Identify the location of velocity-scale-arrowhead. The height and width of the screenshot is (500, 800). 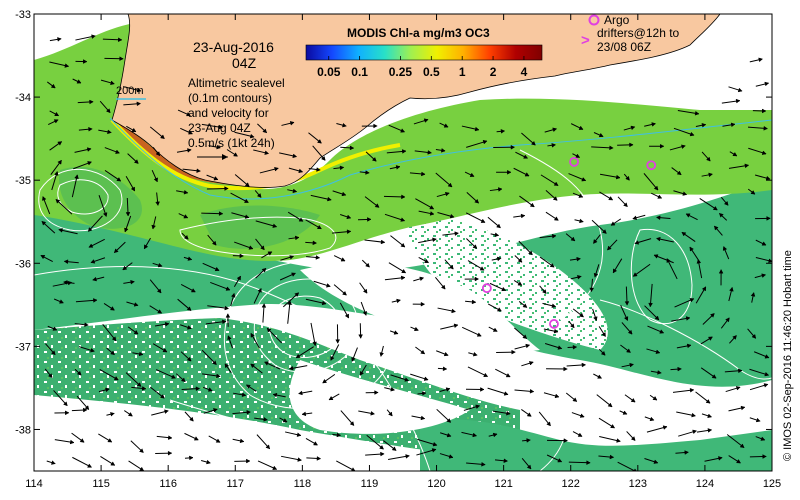
(225, 157).